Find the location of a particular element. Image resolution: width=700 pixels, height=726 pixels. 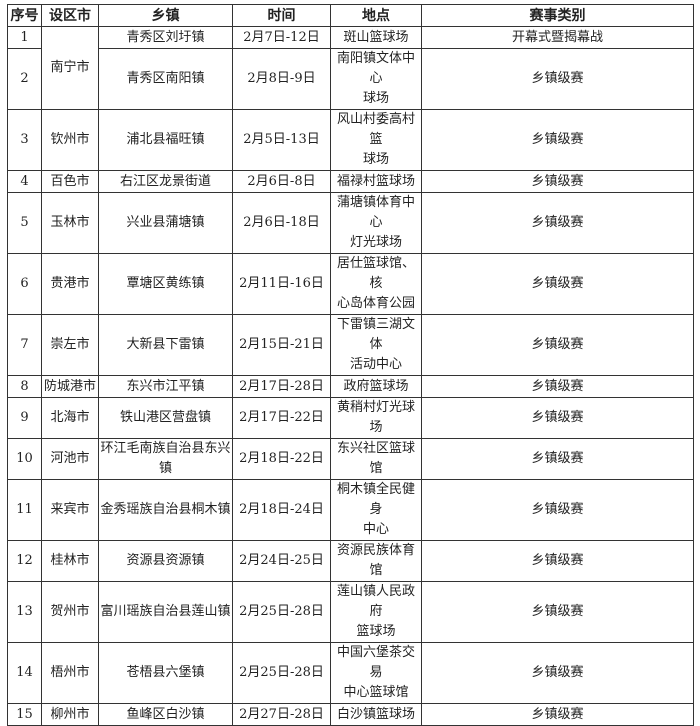

cell-city: 玉林市 is located at coordinates (70, 223).